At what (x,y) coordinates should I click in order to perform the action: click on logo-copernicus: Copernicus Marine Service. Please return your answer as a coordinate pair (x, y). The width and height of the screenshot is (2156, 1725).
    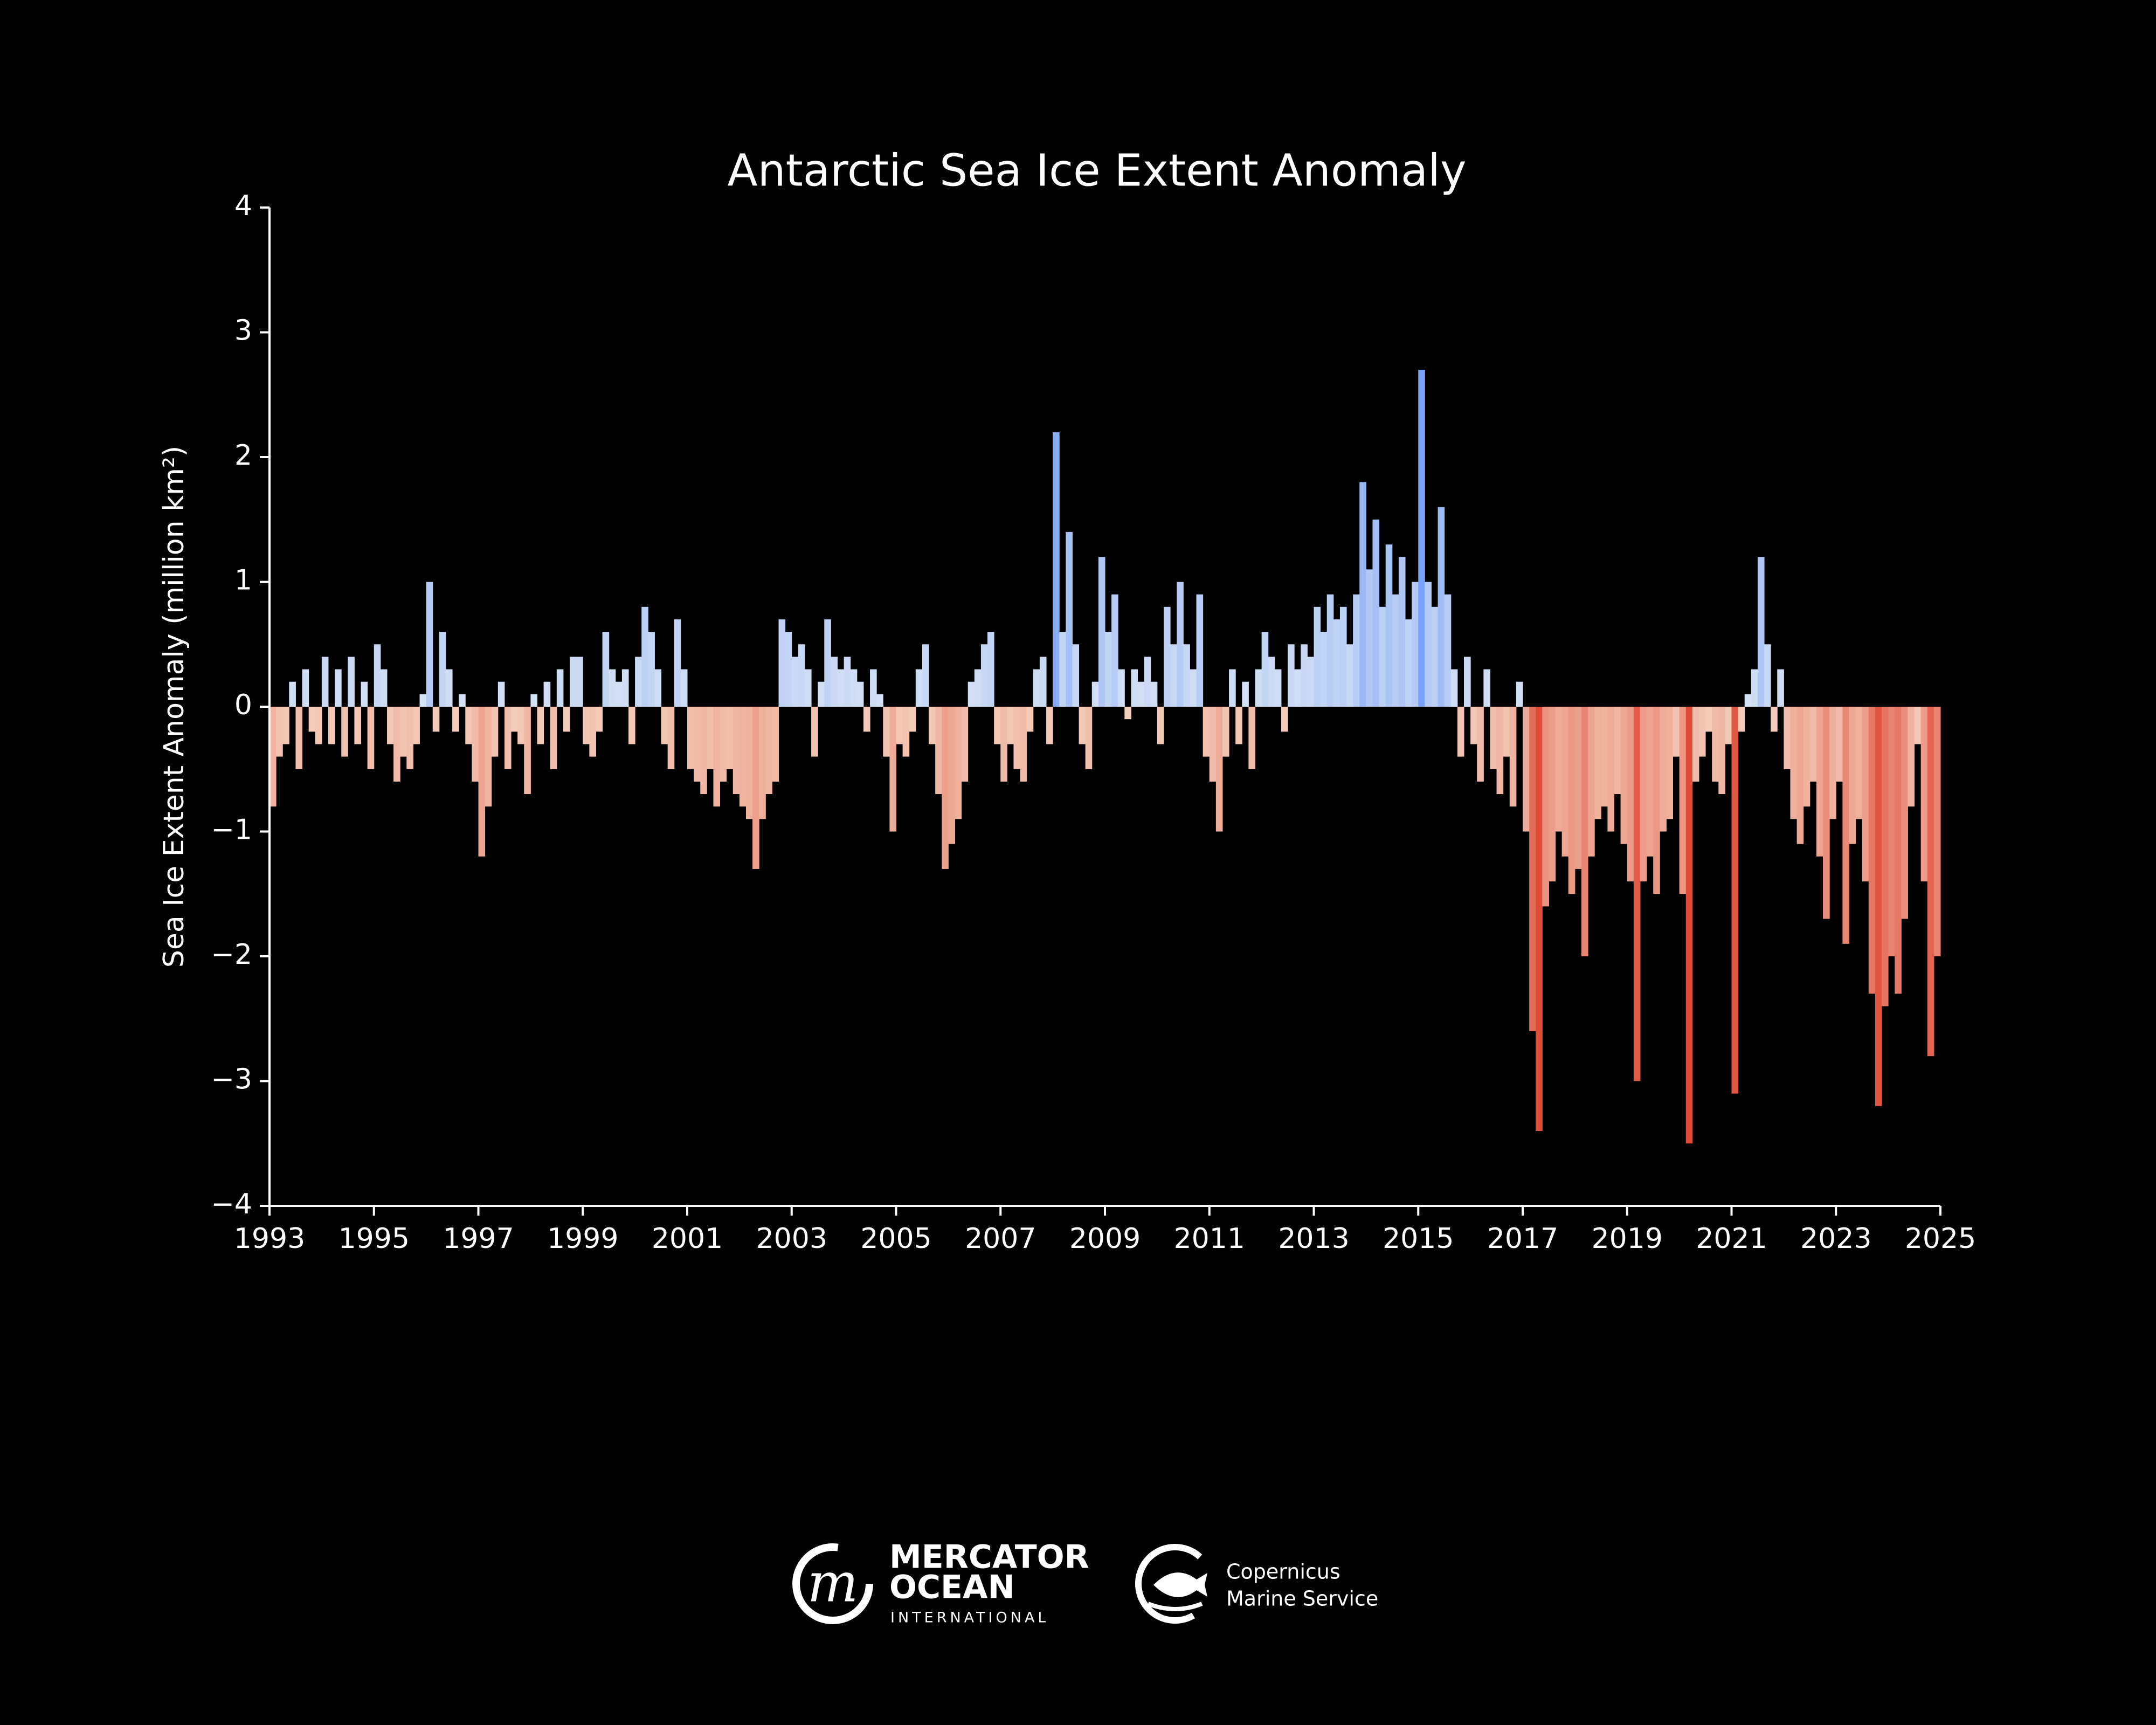
    Looking at the image, I should click on (1257, 1584).